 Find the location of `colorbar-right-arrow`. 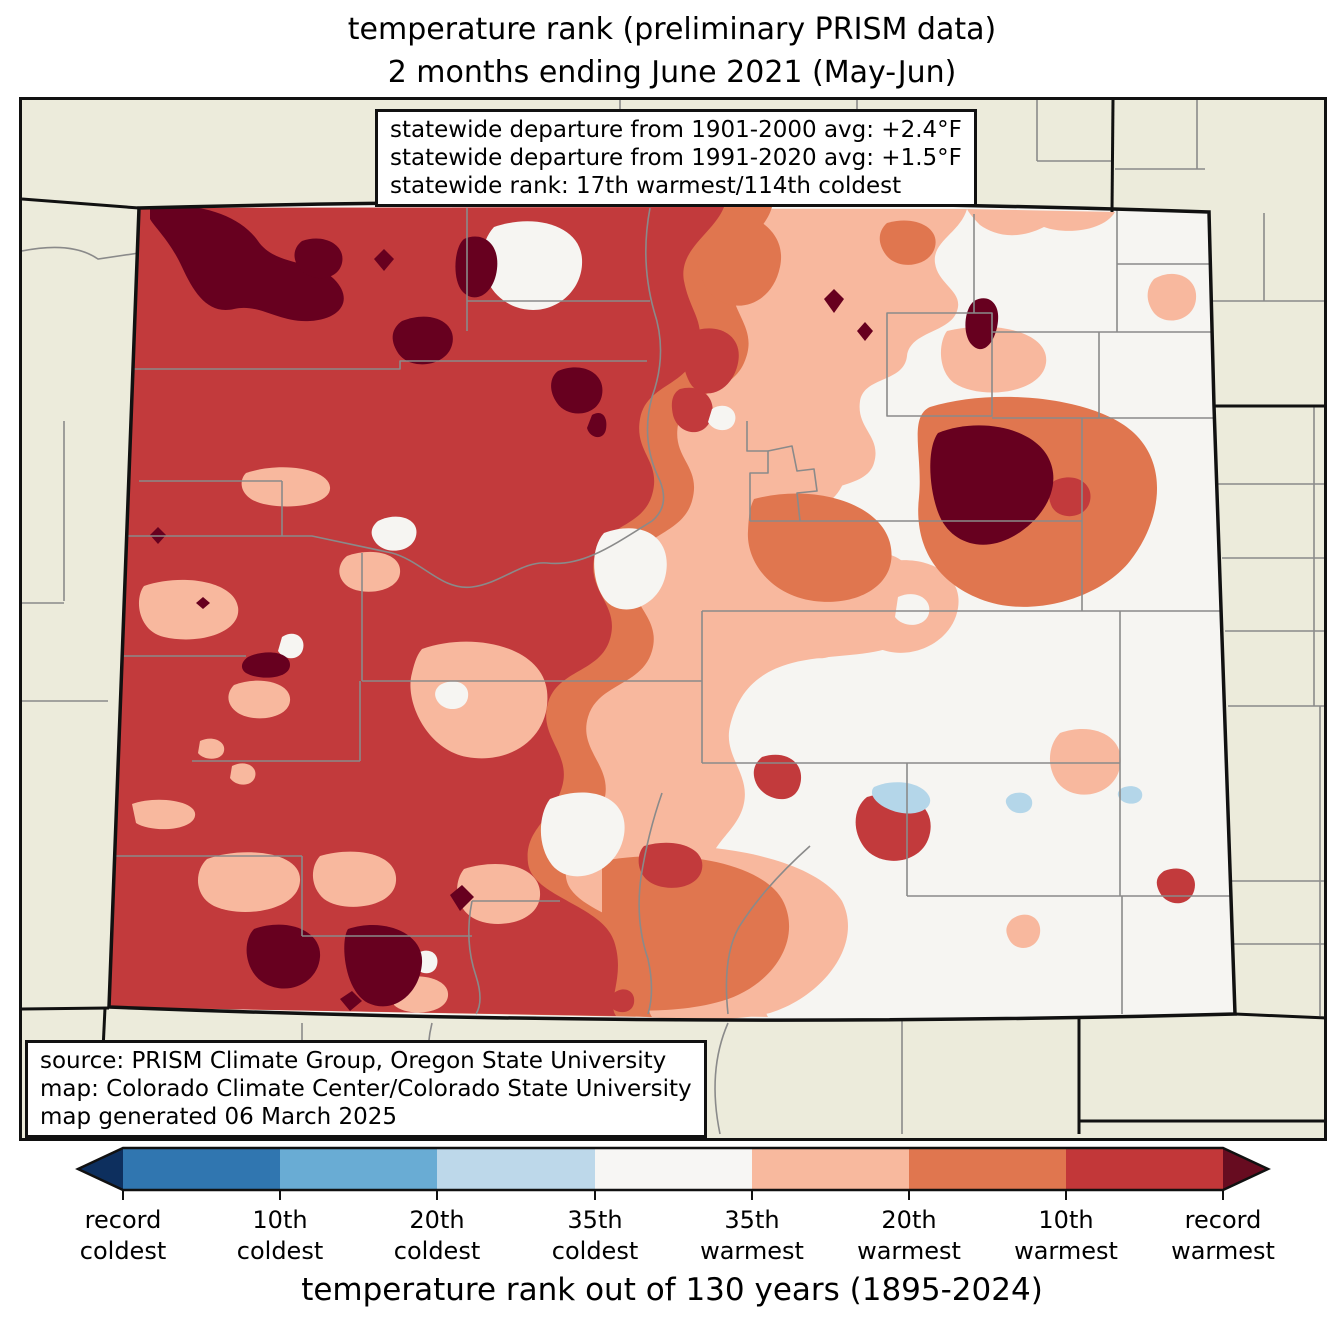

colorbar-right-arrow is located at coordinates (1245, 1169).